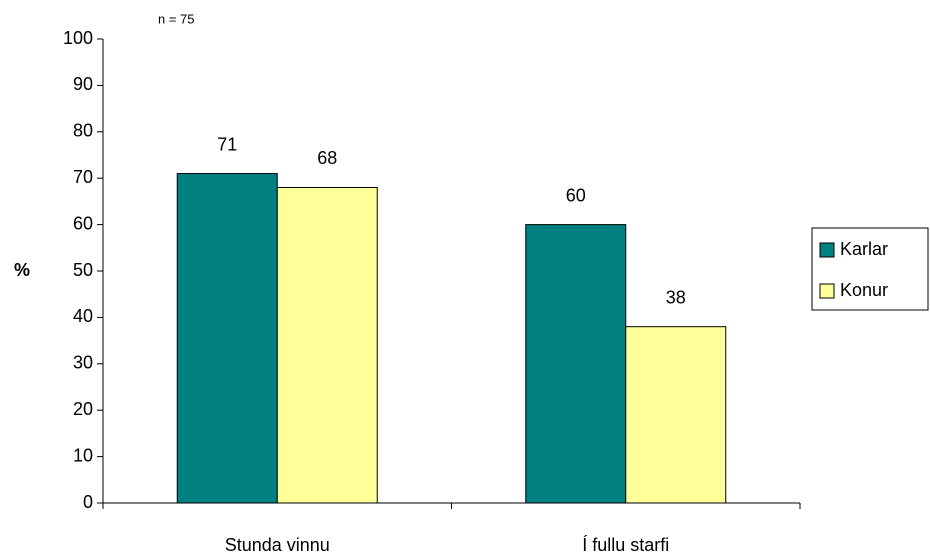 The height and width of the screenshot is (558, 930). Describe the element at coordinates (327, 158) in the screenshot. I see `data-label: 68` at that location.